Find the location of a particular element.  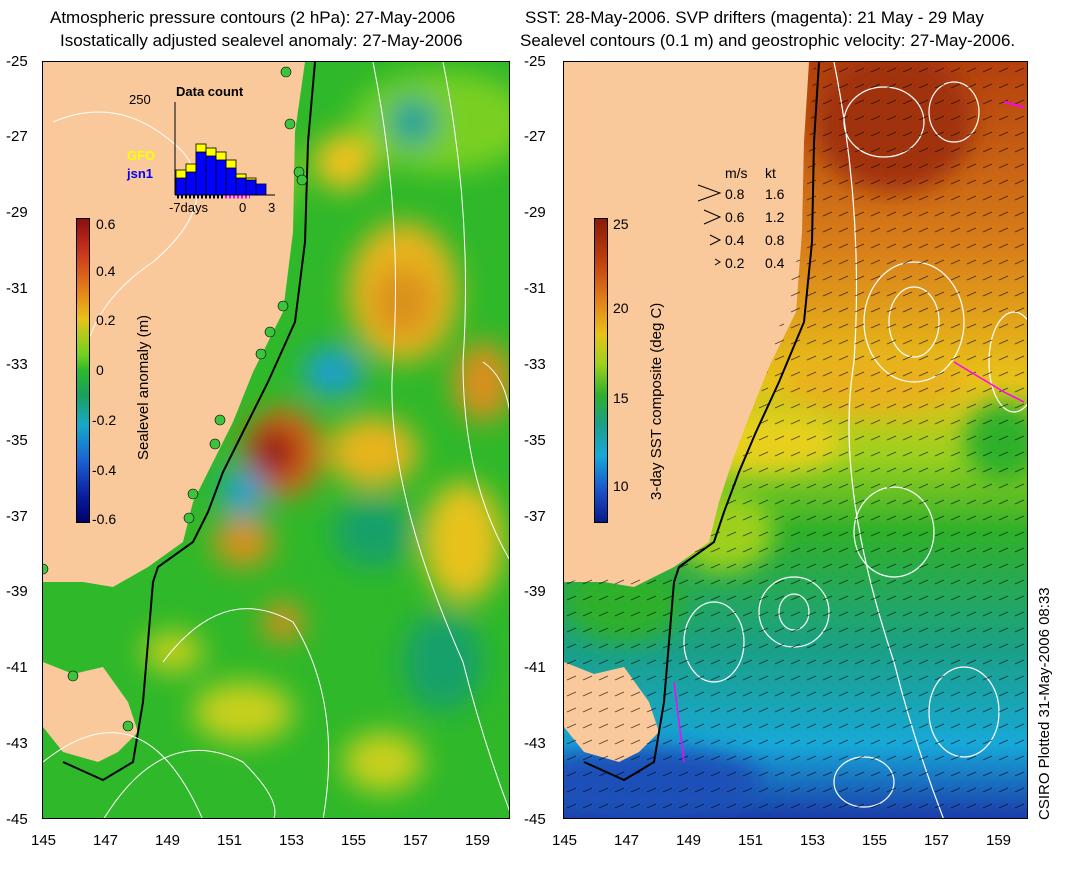

sst-colorbar-tick-1: 20 is located at coordinates (621, 308).